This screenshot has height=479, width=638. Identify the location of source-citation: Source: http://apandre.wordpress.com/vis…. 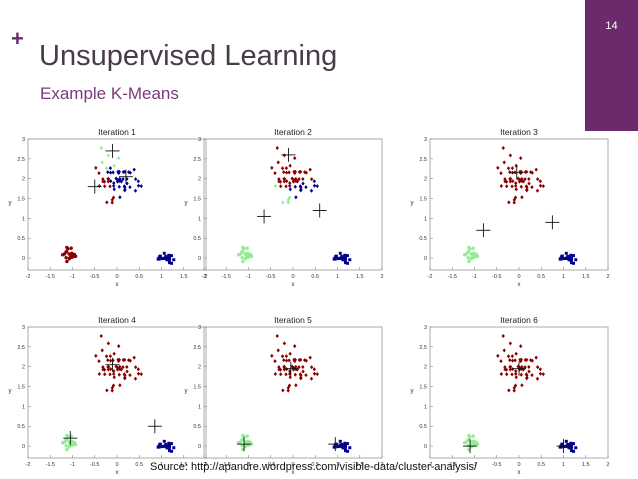
(314, 467).